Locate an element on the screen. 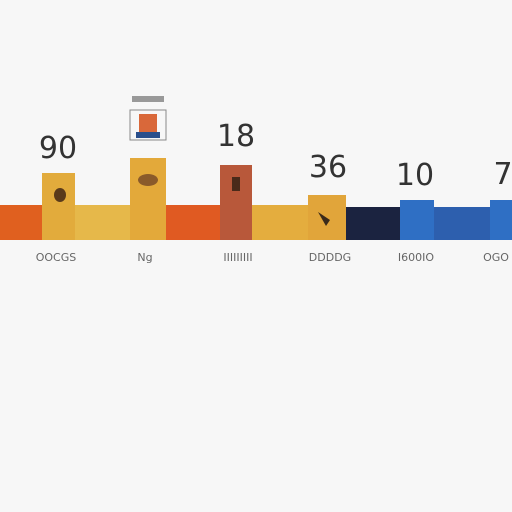 The image size is (512, 512). label: DDDDG is located at coordinates (330, 257).